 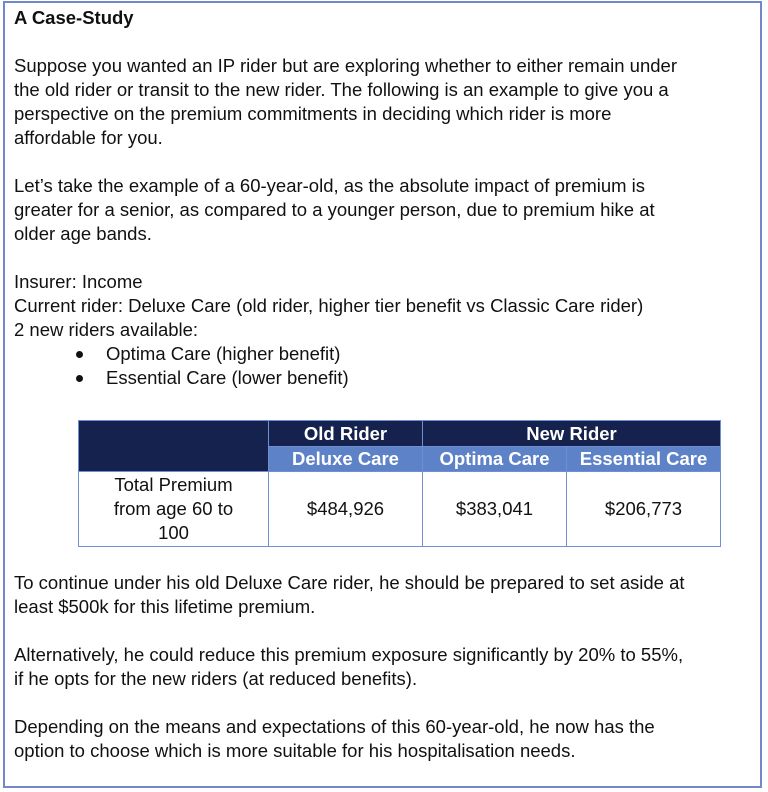 What do you see at coordinates (88, 137) in the screenshot?
I see `text-line: affordable for you.` at bounding box center [88, 137].